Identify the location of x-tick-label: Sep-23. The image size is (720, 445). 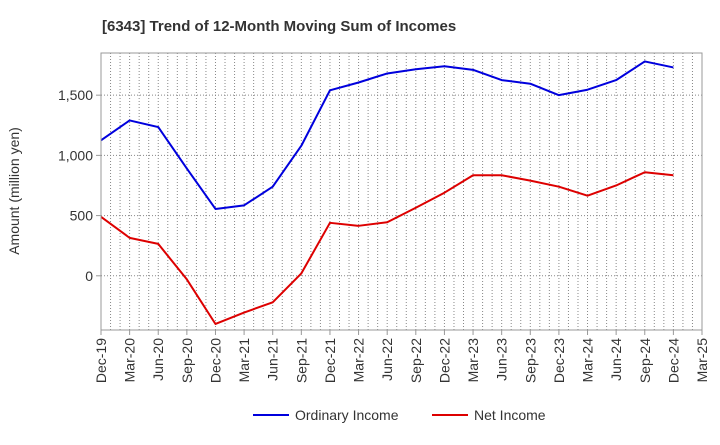
(530, 360).